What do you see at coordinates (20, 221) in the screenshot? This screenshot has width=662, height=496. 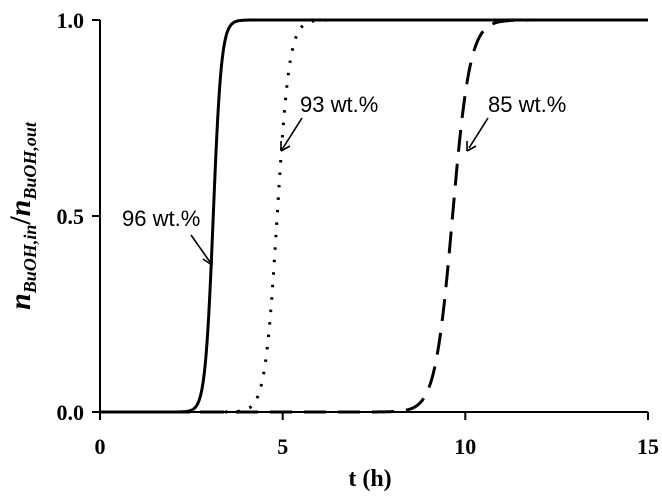 I see `y-axis-title-slash: /` at bounding box center [20, 221].